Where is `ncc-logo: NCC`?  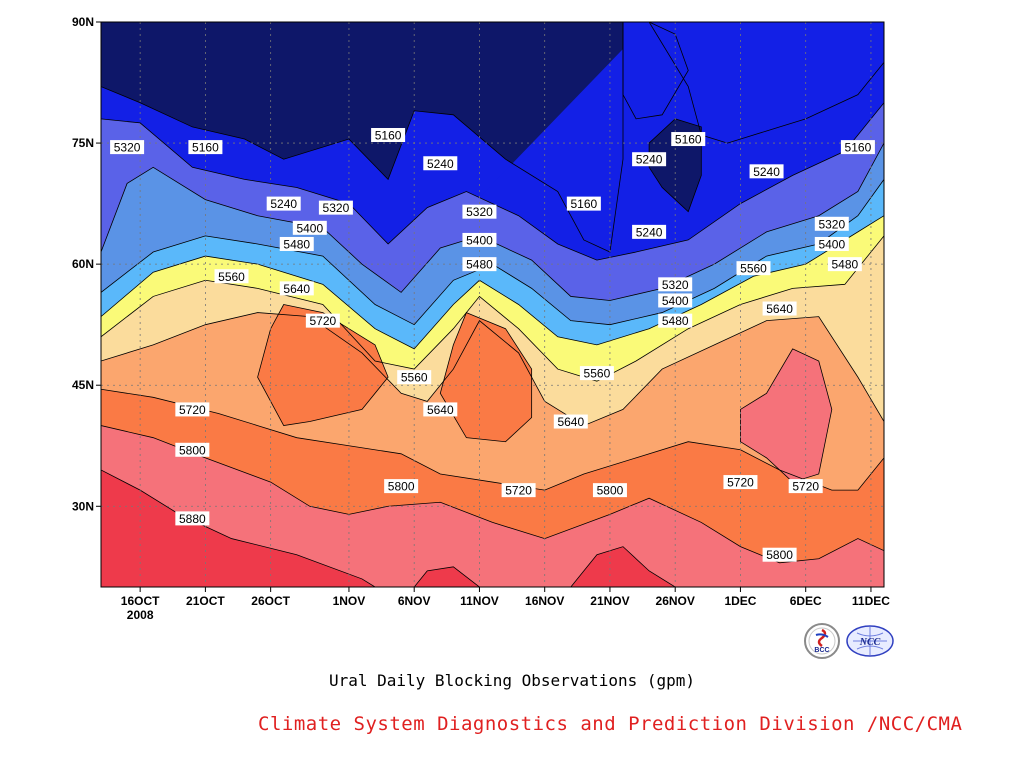
ncc-logo: NCC is located at coordinates (870, 641).